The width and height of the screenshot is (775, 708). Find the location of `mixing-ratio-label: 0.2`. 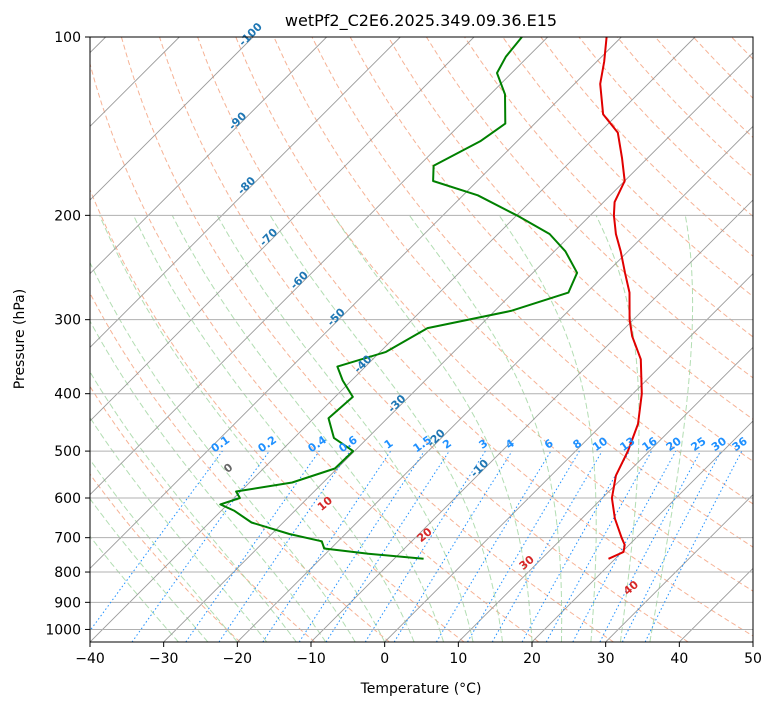

mixing-ratio-label: 0.2 is located at coordinates (267, 444).